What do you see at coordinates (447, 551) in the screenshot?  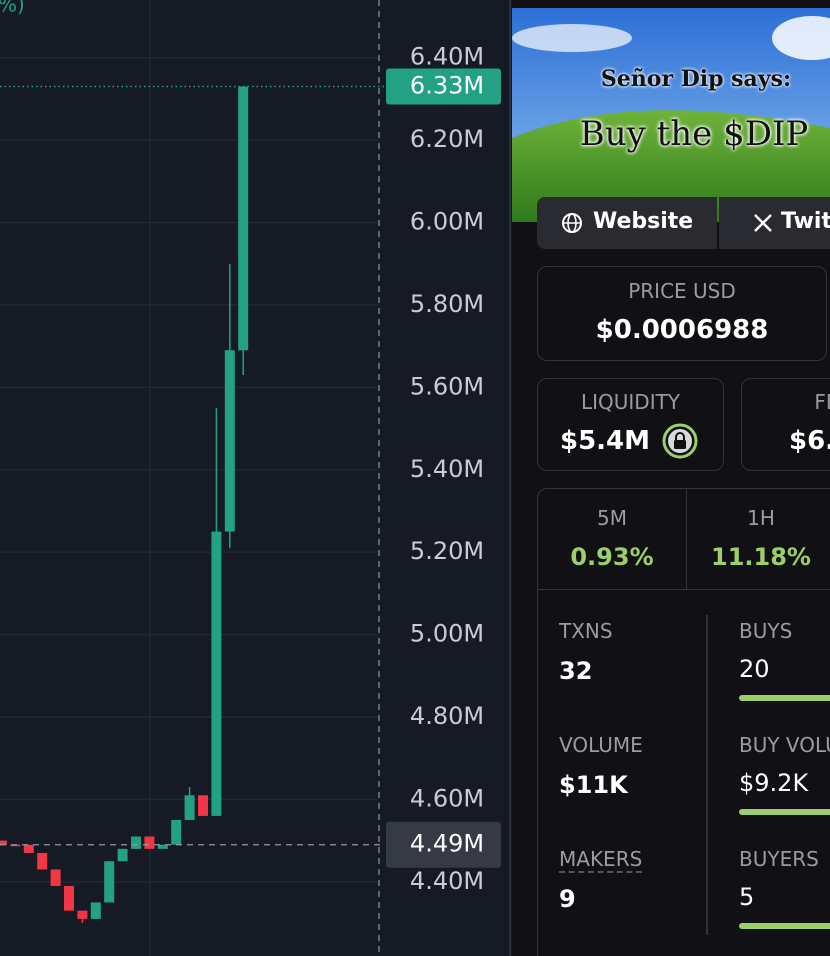 I see `y-tick-label: 5.20M` at bounding box center [447, 551].